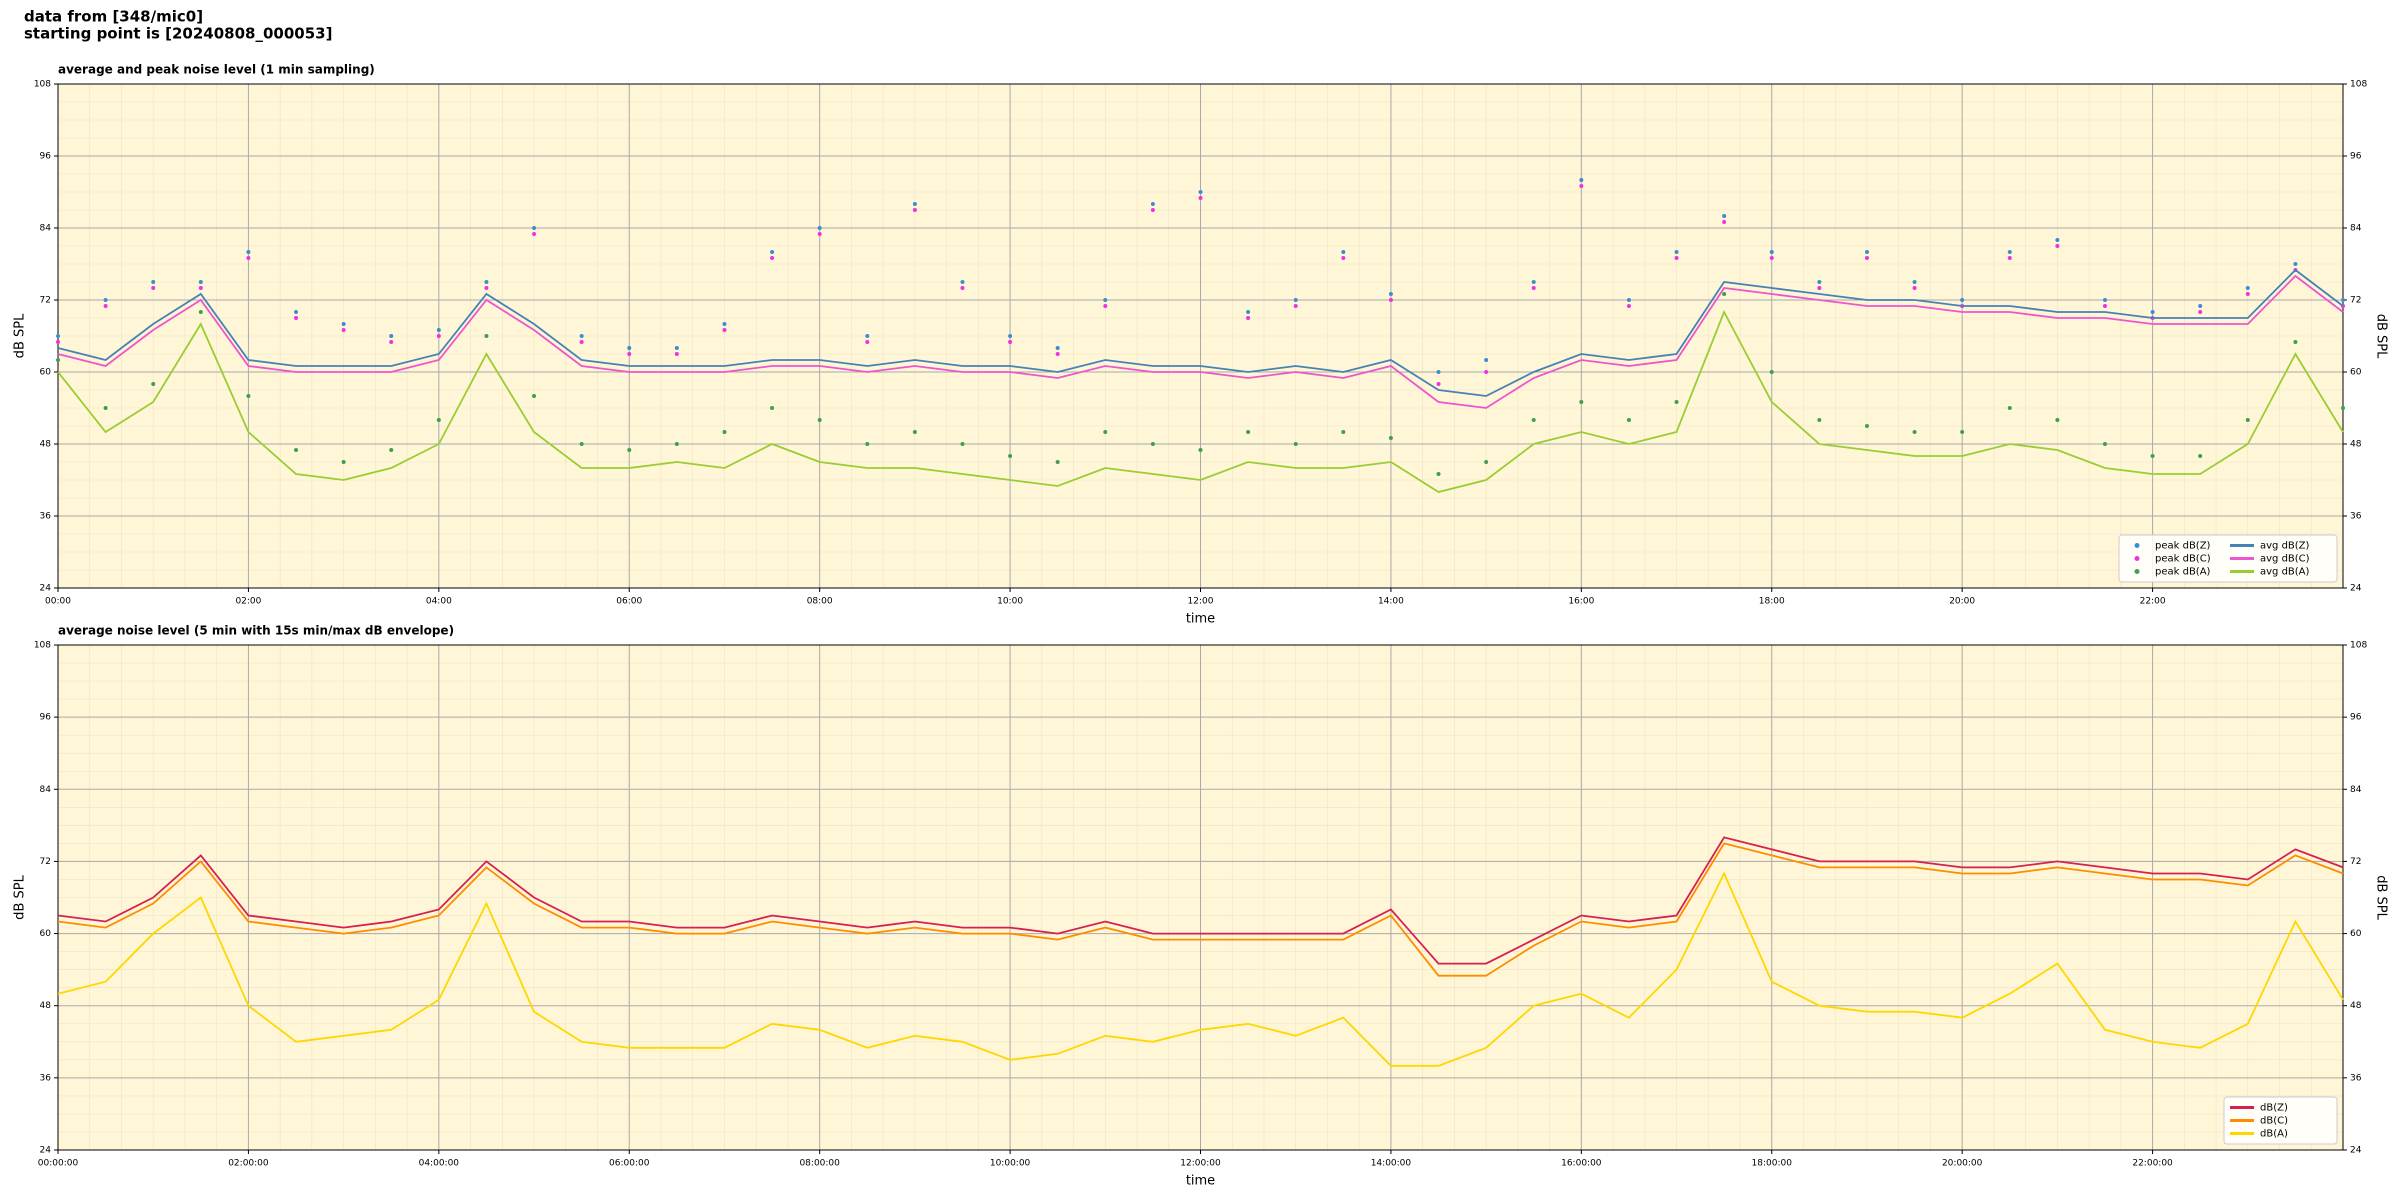 This screenshot has height=1200, width=2400. I want to click on x-tick-label: 02:00, so click(248, 602).